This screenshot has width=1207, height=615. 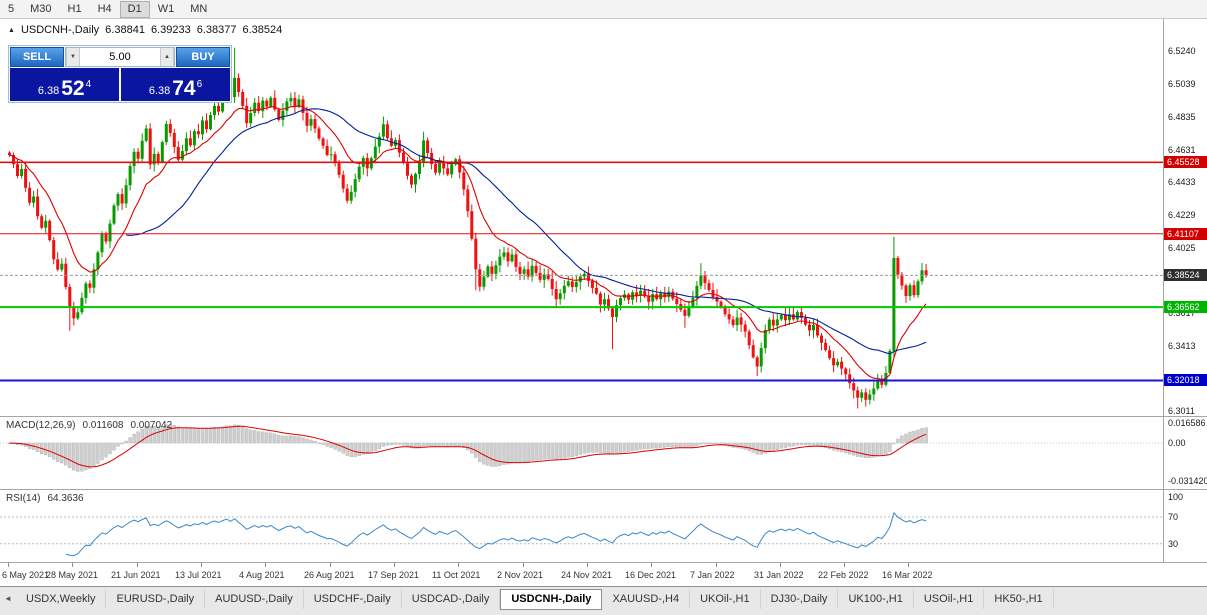 I want to click on timeframe-button-m30: M30, so click(x=41, y=8).